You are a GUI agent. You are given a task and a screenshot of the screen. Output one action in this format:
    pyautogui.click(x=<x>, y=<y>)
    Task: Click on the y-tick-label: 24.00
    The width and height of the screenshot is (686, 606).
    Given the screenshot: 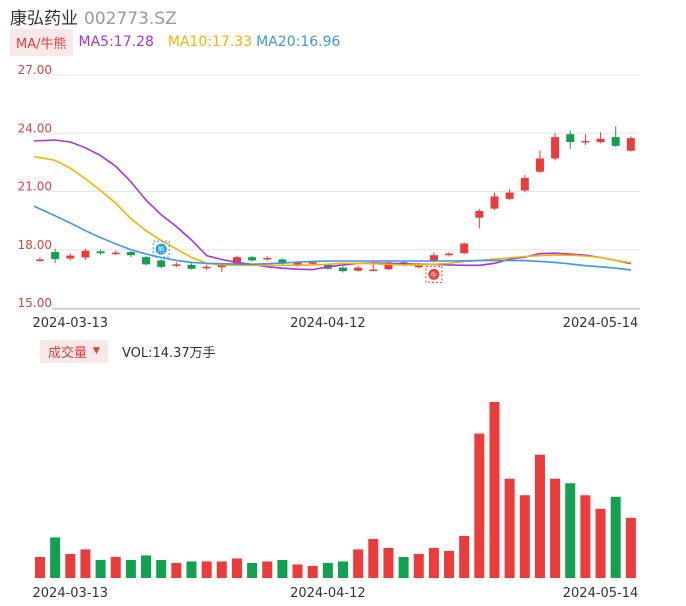 What is the action you would take?
    pyautogui.click(x=35, y=128)
    